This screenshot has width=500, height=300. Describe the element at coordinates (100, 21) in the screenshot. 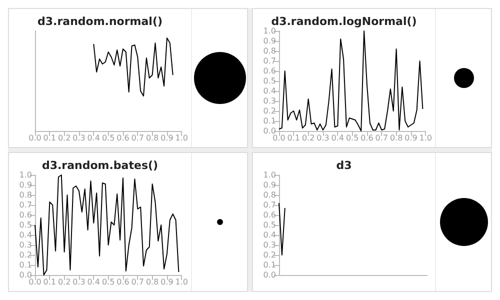

I see `chart-title: d3.random.normal()` at that location.